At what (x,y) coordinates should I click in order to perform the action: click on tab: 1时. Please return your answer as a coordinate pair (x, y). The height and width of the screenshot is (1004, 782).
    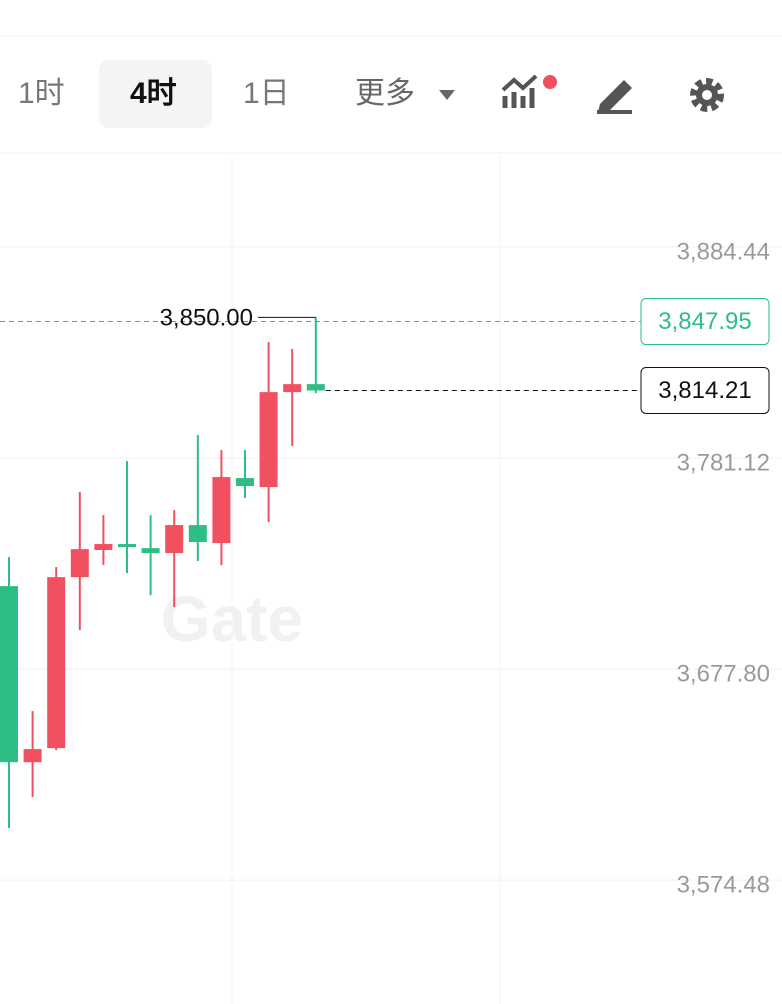
    Looking at the image, I should click on (41, 93).